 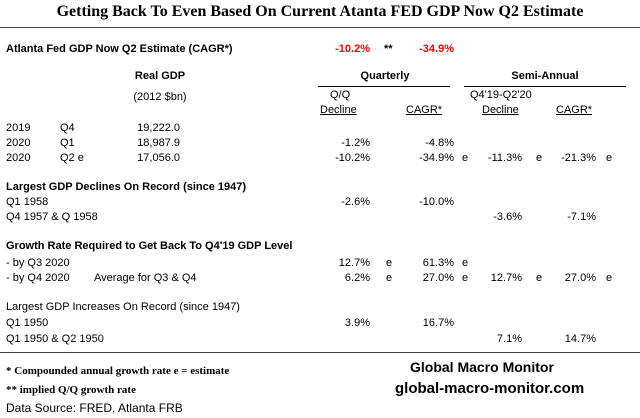 What do you see at coordinates (504, 158) in the screenshot?
I see `row-semi-decline: -11.3%` at bounding box center [504, 158].